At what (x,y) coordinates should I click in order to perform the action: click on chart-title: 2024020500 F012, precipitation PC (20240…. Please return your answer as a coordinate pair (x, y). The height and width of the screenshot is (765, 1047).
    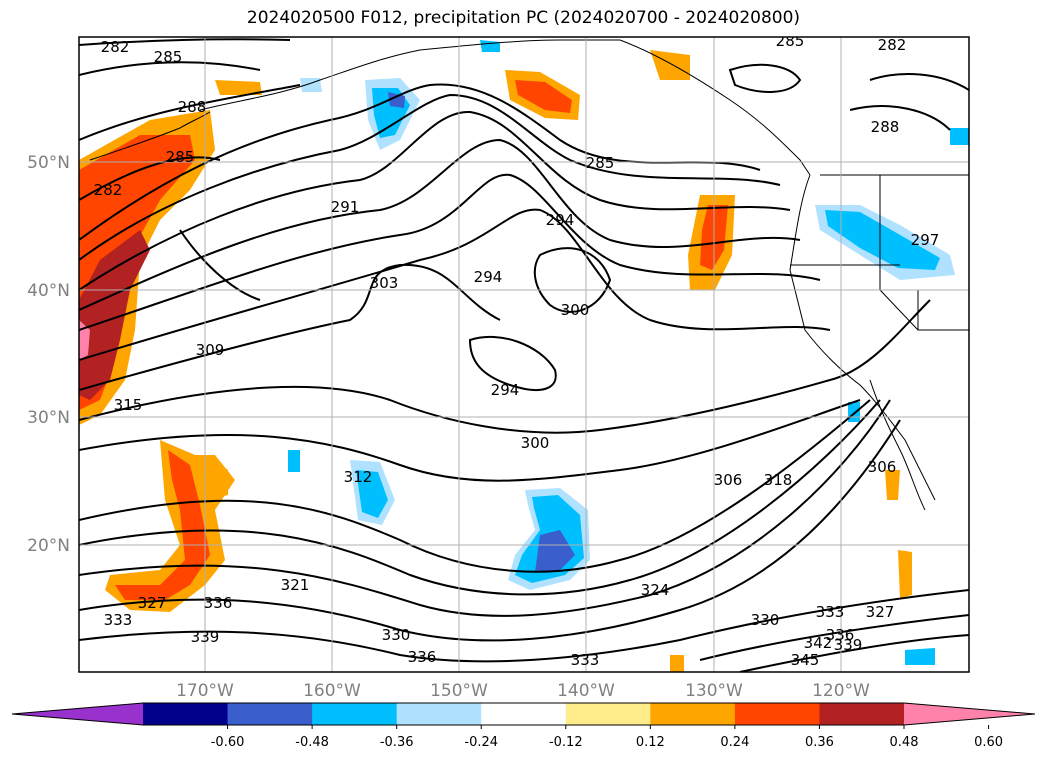
    Looking at the image, I should click on (523, 18).